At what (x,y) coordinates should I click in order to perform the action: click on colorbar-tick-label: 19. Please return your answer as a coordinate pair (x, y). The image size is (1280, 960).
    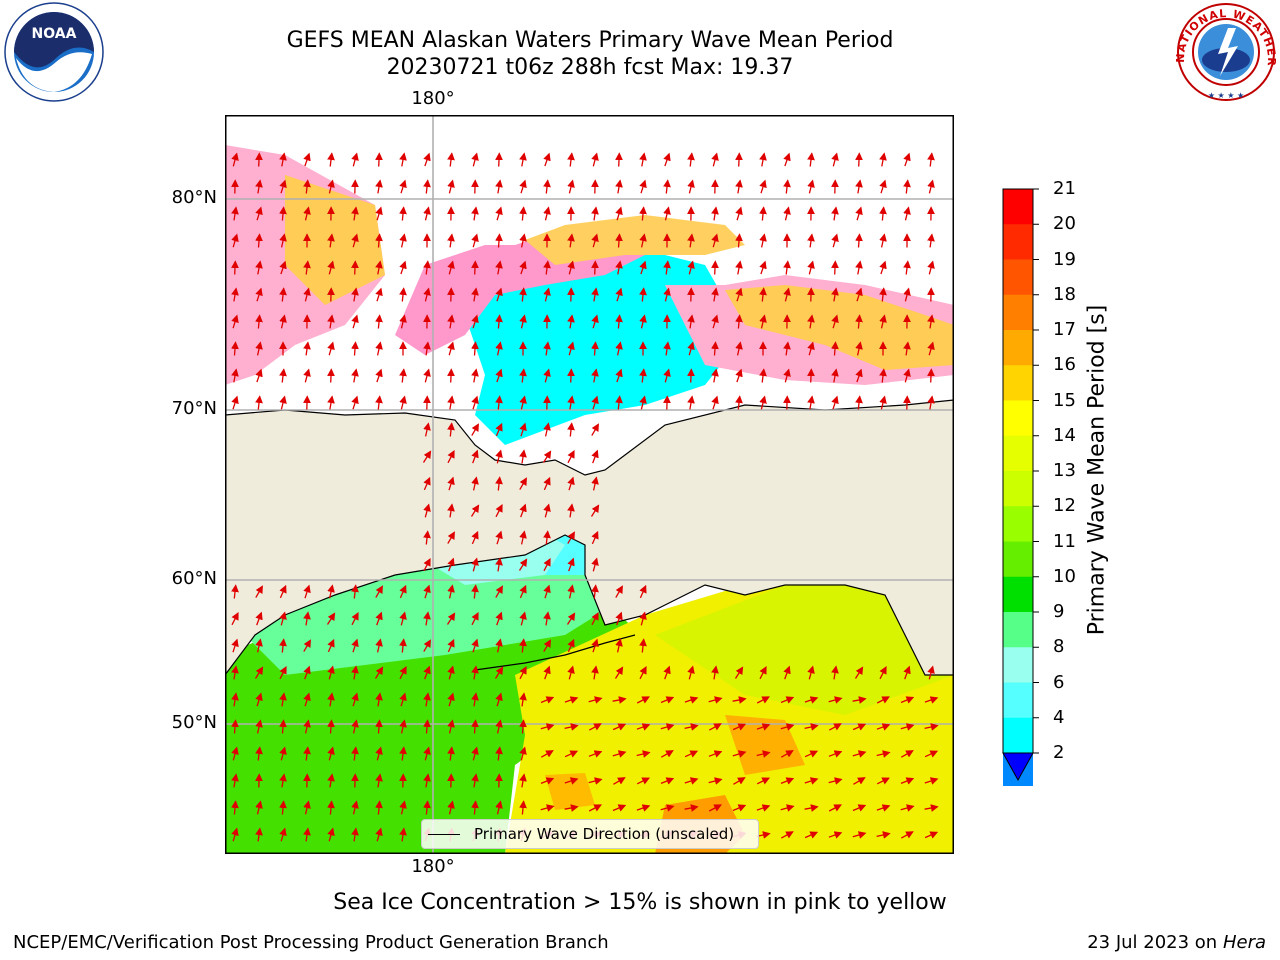
    Looking at the image, I should click on (1064, 259).